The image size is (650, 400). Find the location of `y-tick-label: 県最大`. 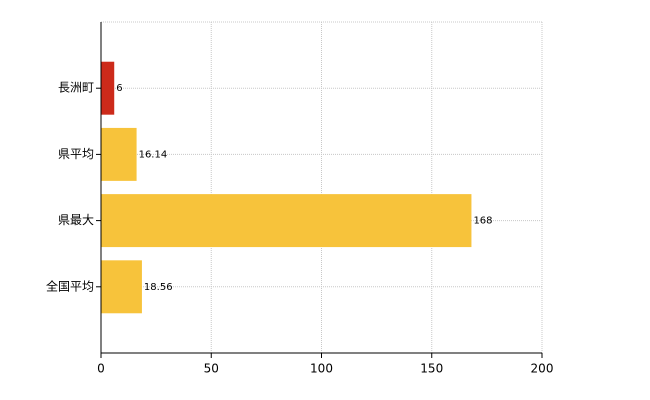

y-tick-label: 県最大 is located at coordinates (76, 220).